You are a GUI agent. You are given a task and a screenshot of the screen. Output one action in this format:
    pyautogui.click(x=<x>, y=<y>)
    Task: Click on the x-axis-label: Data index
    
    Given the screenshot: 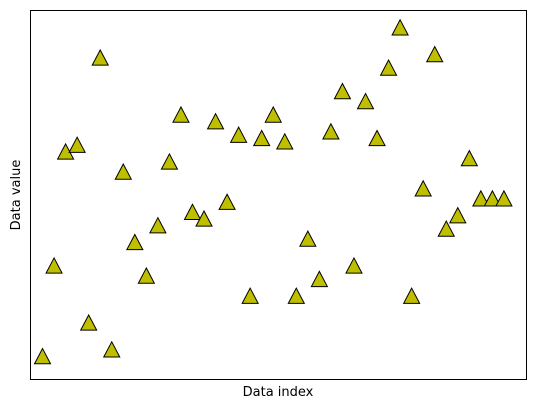 What is the action you would take?
    pyautogui.click(x=278, y=392)
    